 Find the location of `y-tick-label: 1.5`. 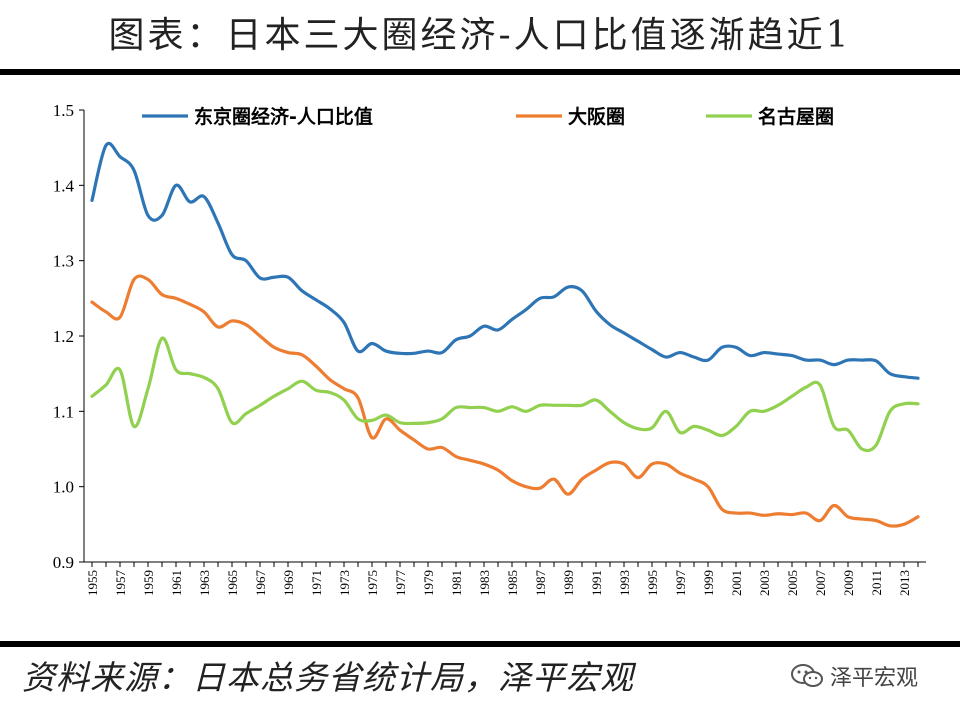

y-tick-label: 1.5 is located at coordinates (63, 110).